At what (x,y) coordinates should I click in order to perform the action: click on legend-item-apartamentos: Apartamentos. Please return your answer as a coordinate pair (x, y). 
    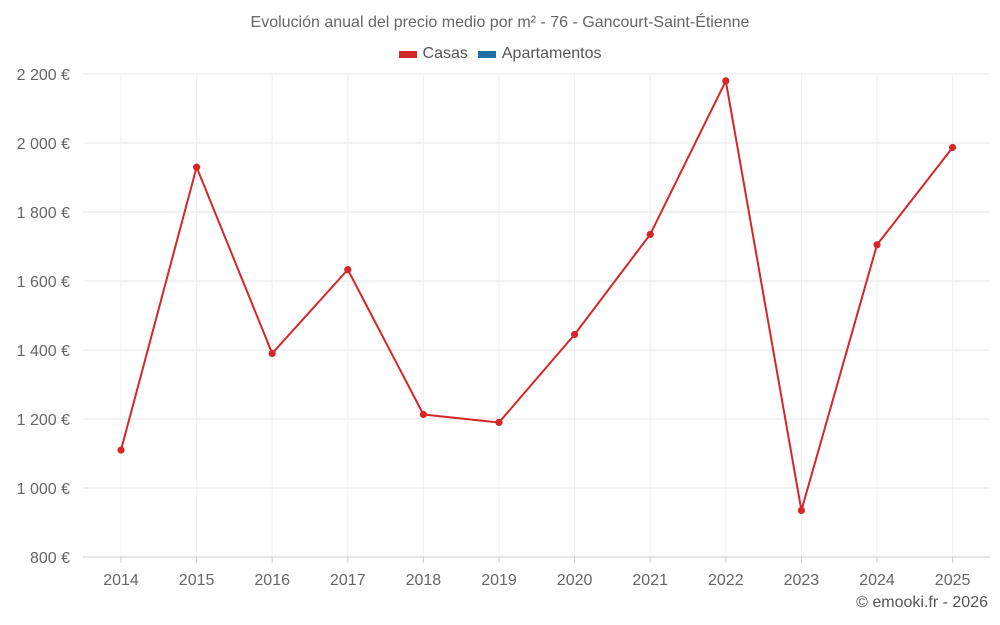
    Looking at the image, I should click on (539, 54).